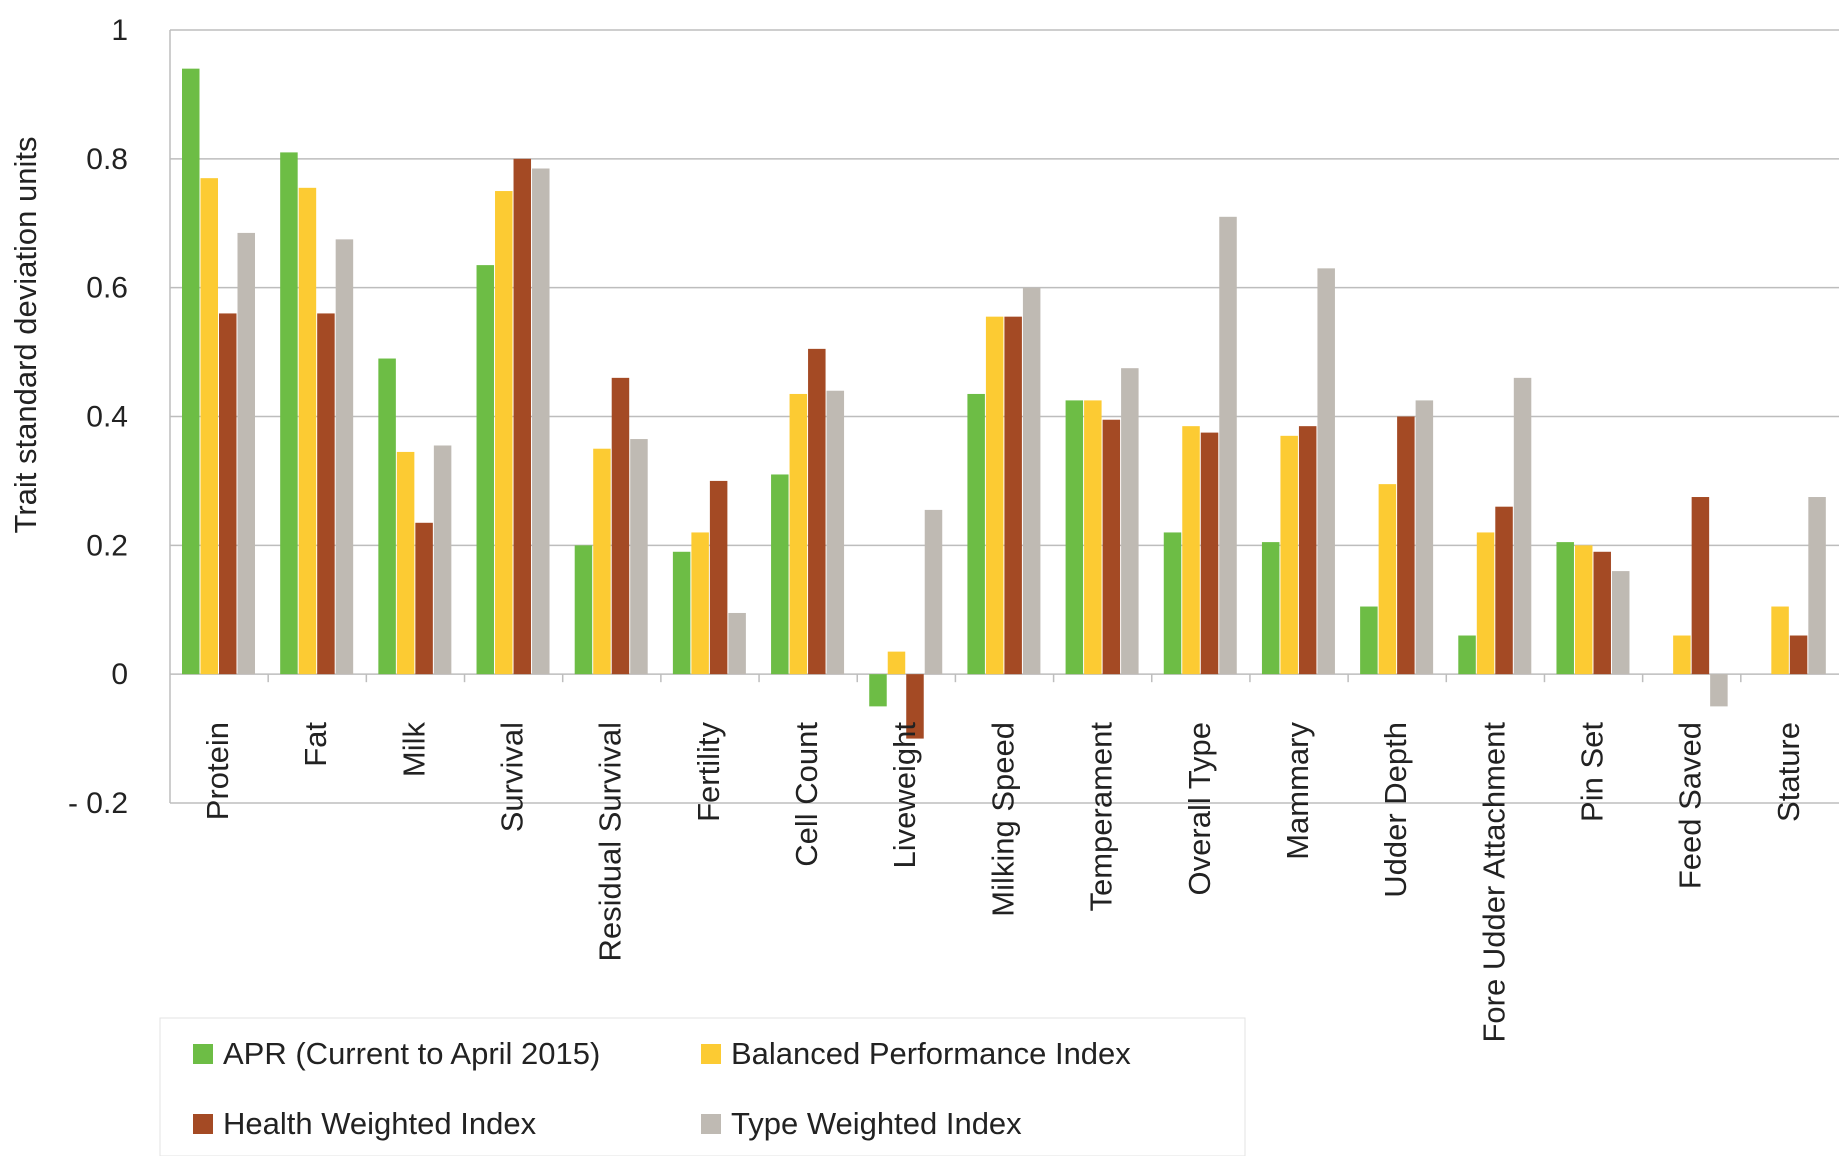 This screenshot has height=1156, width=1839. I want to click on y-tick-label: 0.6, so click(107, 288).